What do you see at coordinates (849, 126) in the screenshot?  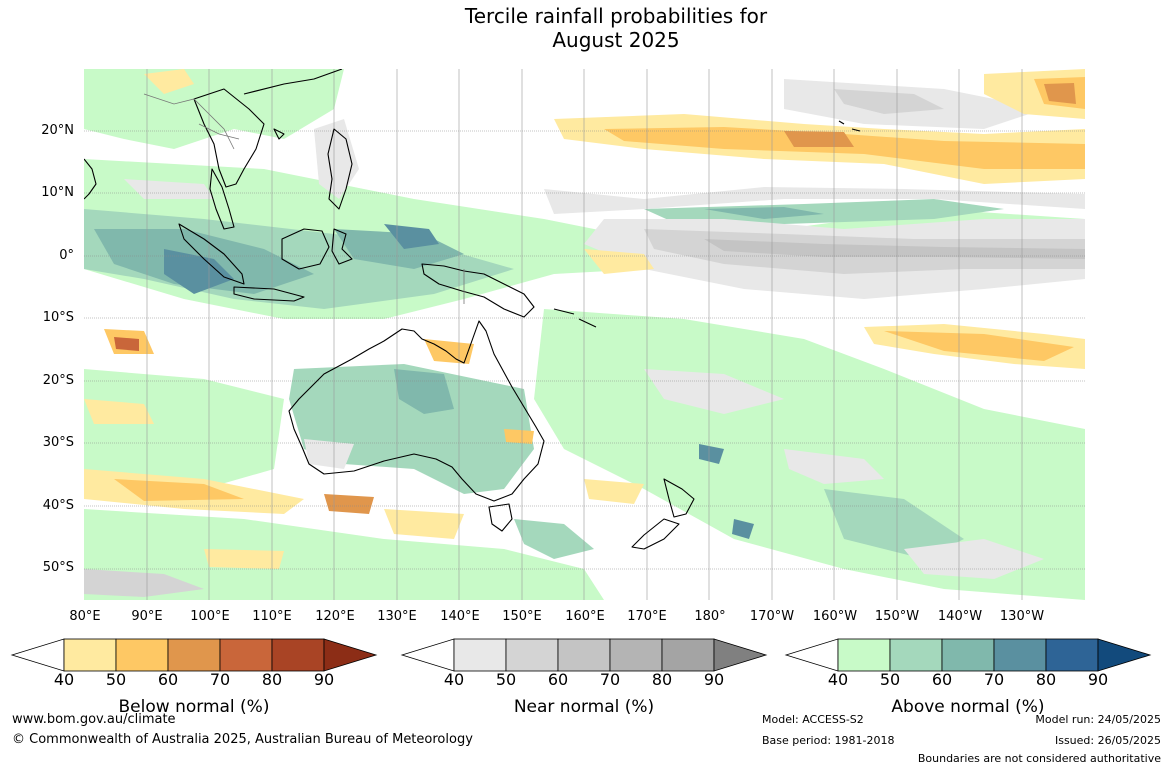 I see `hawaii-islands` at bounding box center [849, 126].